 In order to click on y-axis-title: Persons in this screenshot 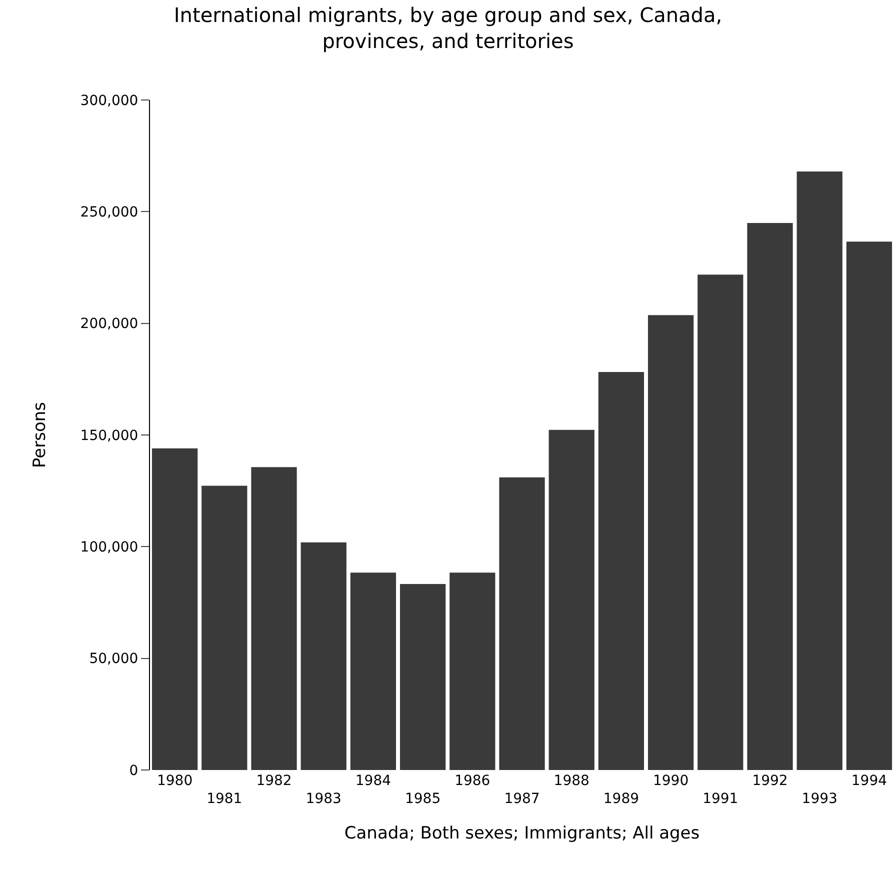, I will do `click(40, 435)`.